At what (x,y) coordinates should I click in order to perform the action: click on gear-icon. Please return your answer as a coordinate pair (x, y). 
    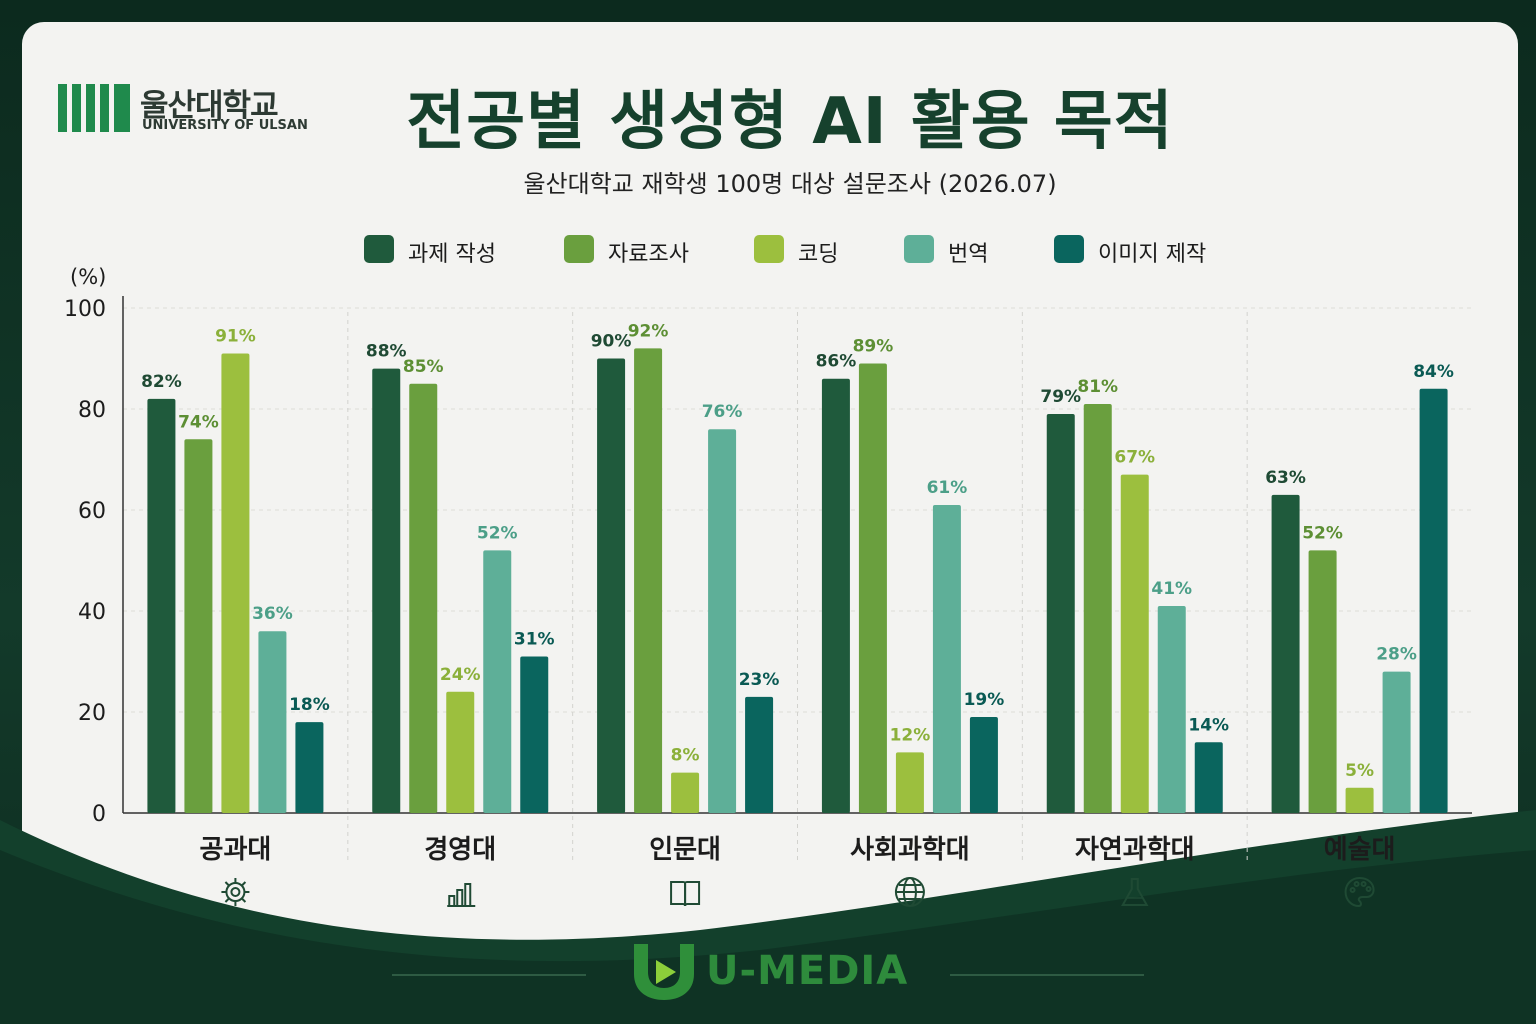
    Looking at the image, I should click on (235, 892).